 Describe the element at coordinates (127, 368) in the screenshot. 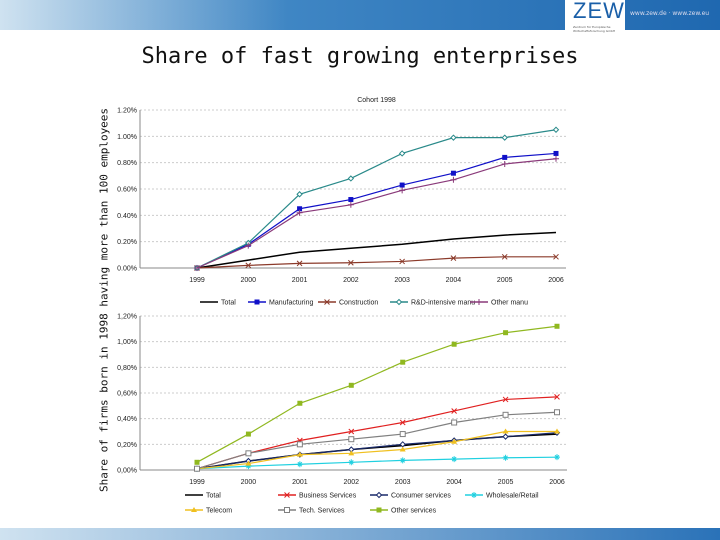

I see `y-tick-label: 0,80%` at that location.